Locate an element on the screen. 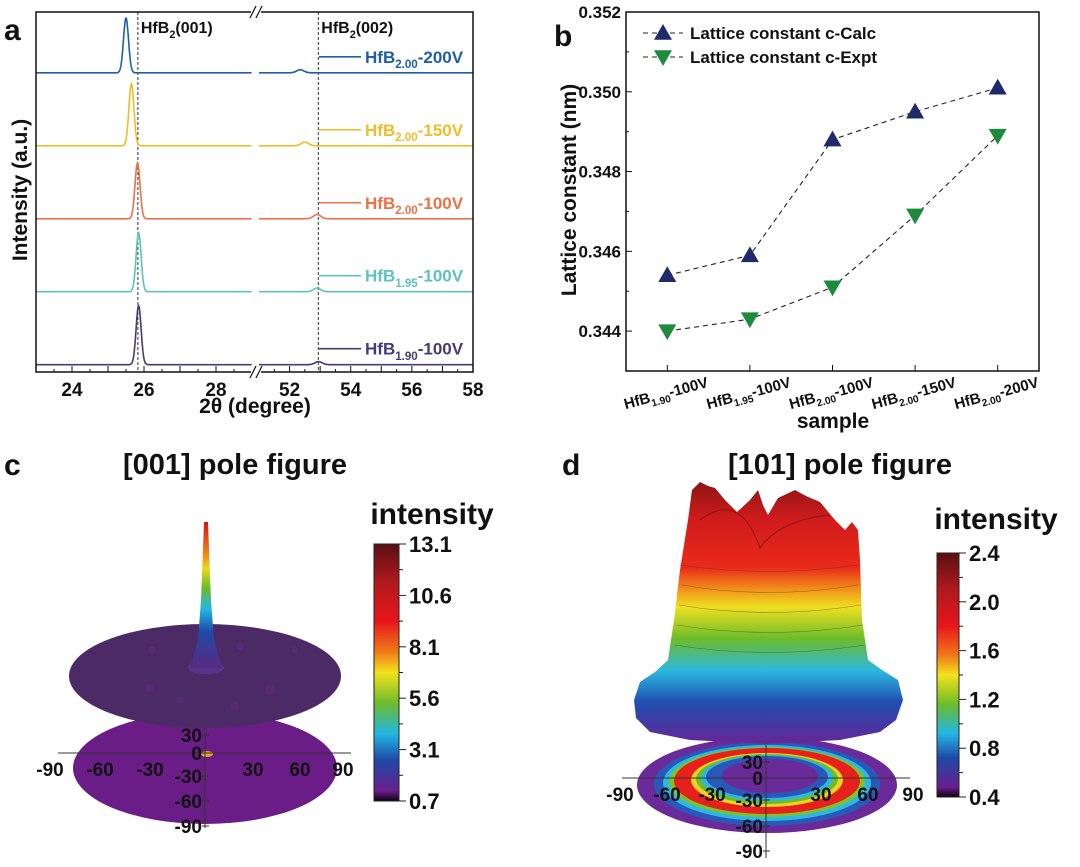 This screenshot has width=1080, height=867. intensity-surface is located at coordinates (768, 613).